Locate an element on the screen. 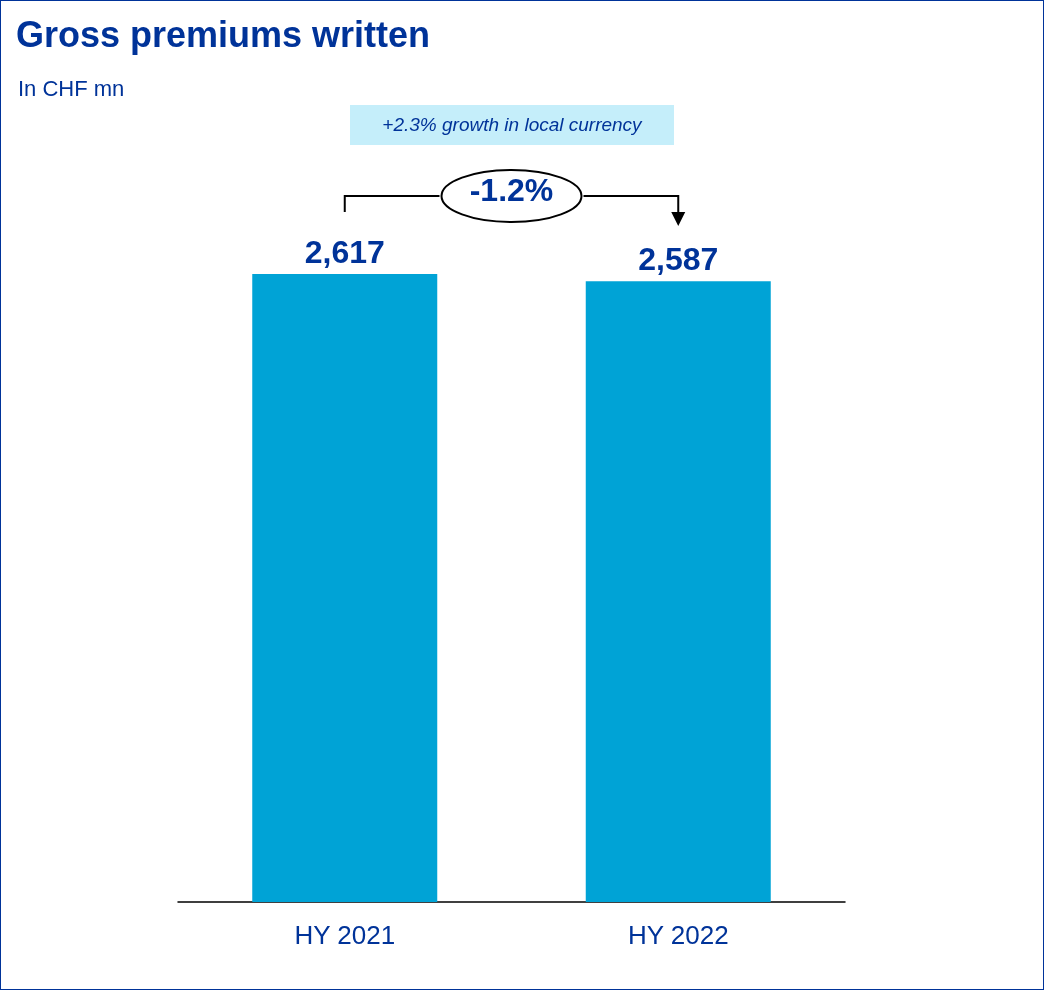  x-tick-label: HY 2021 is located at coordinates (345, 935).